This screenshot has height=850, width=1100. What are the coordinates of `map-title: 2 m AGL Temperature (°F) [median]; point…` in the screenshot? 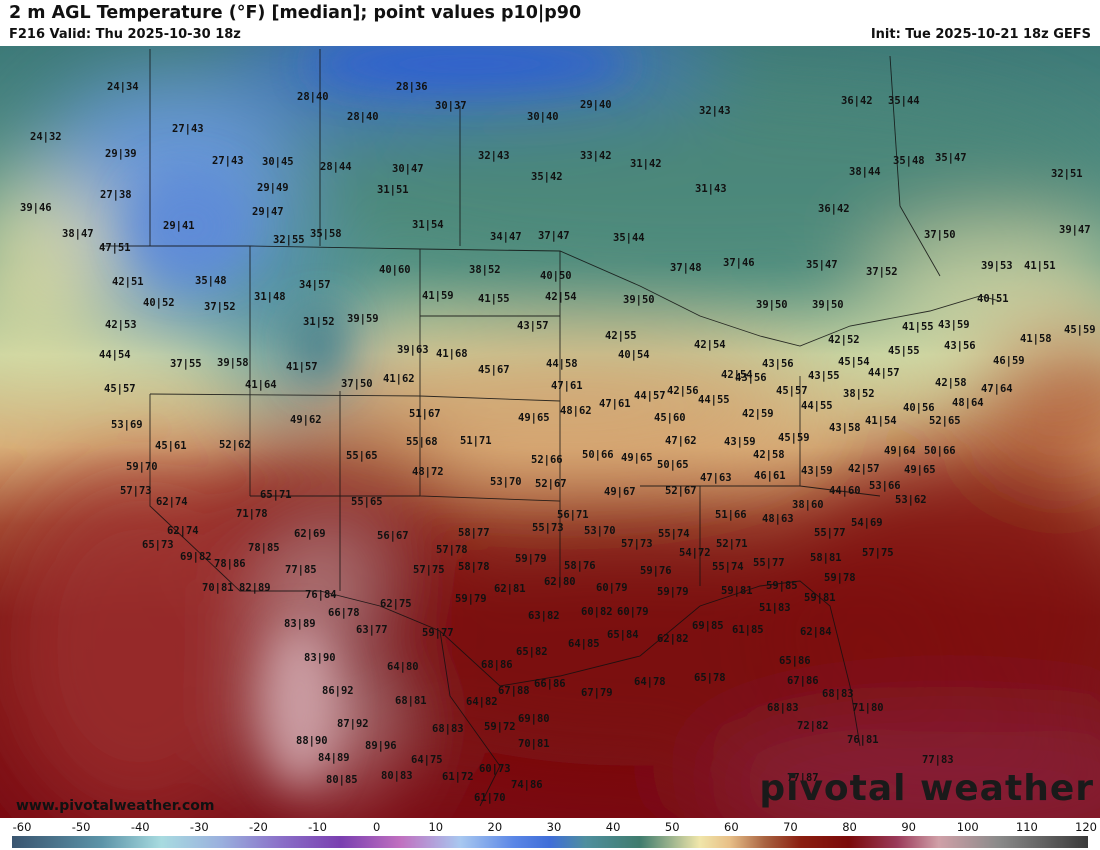 It's located at (295, 13).